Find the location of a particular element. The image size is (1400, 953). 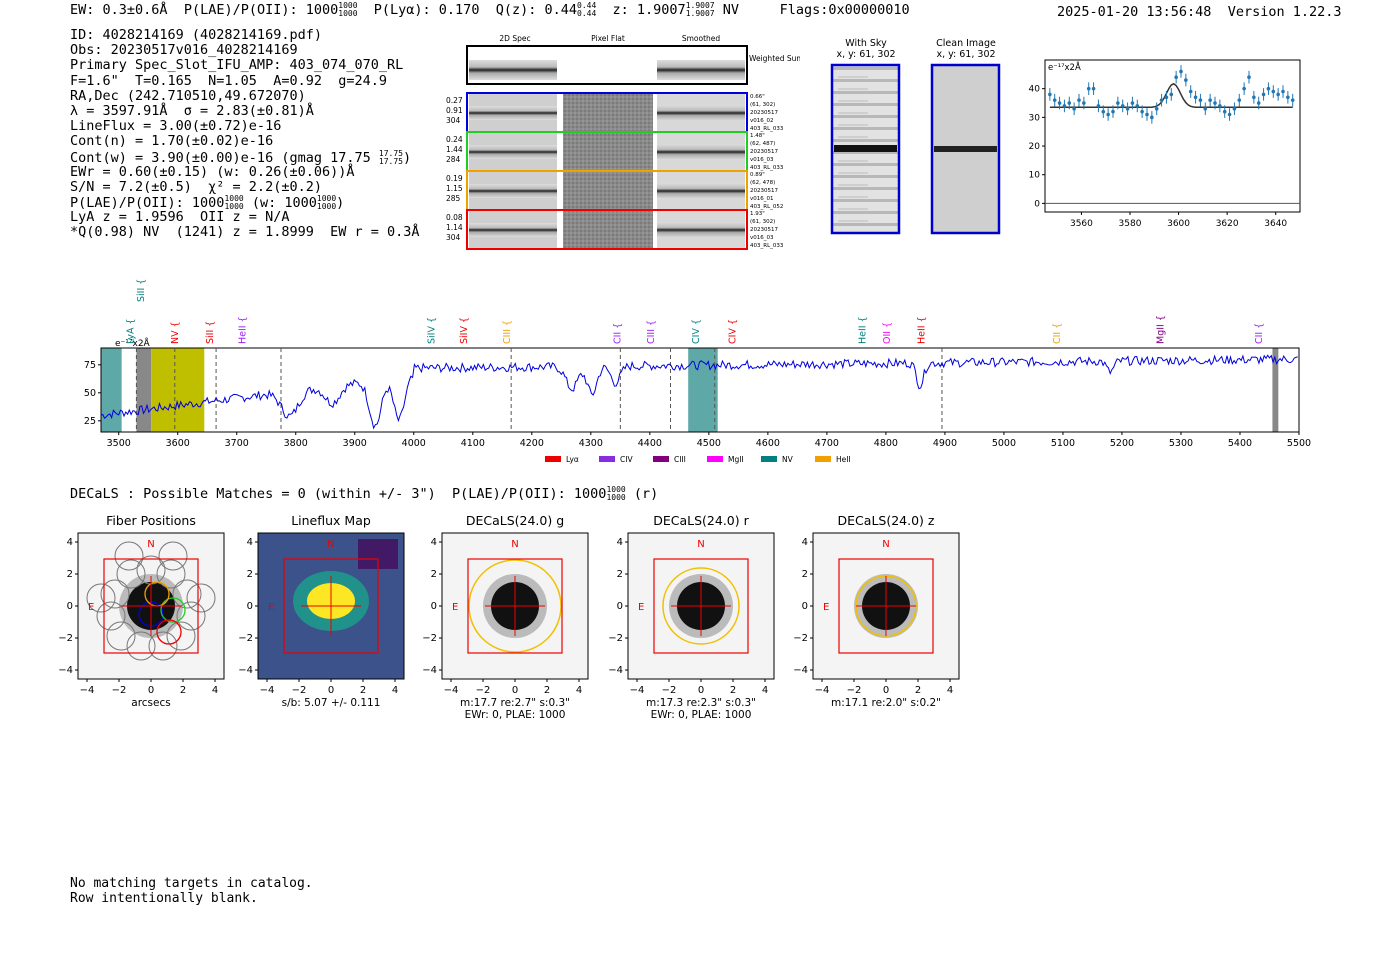

panel-sublabel: EWr: 0, PLAE: 1000 is located at coordinates (515, 715).